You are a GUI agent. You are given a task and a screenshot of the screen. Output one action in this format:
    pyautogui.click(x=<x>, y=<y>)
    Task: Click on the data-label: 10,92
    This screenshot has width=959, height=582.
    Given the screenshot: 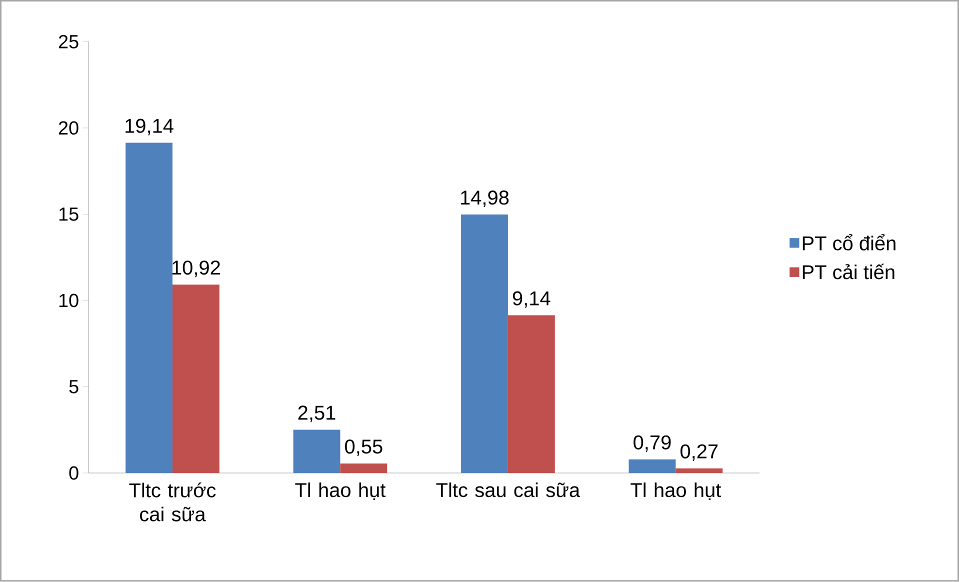 What is the action you would take?
    pyautogui.click(x=196, y=269)
    